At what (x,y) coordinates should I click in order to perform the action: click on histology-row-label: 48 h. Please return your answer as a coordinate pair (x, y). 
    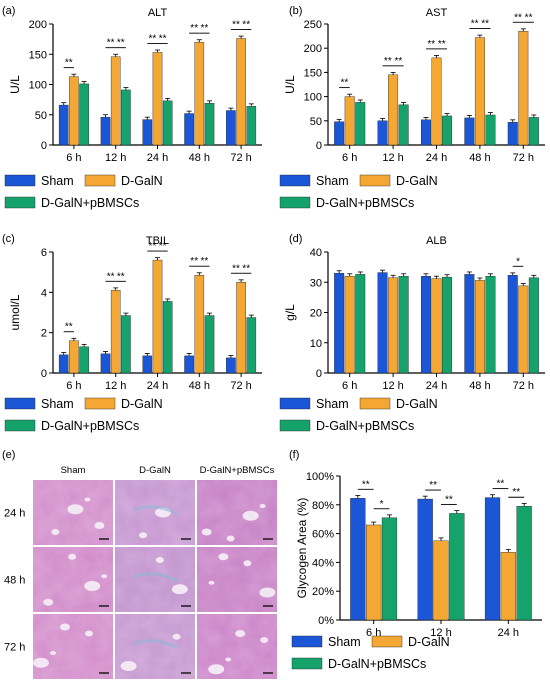
    Looking at the image, I should click on (14, 581).